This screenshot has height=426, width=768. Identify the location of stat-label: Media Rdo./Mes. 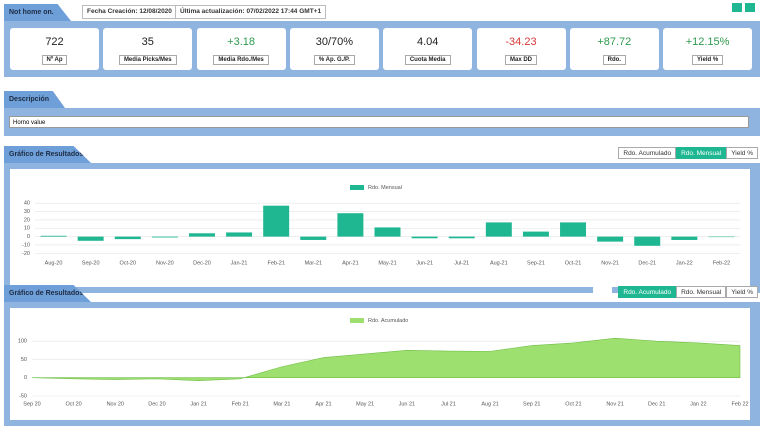
(241, 60).